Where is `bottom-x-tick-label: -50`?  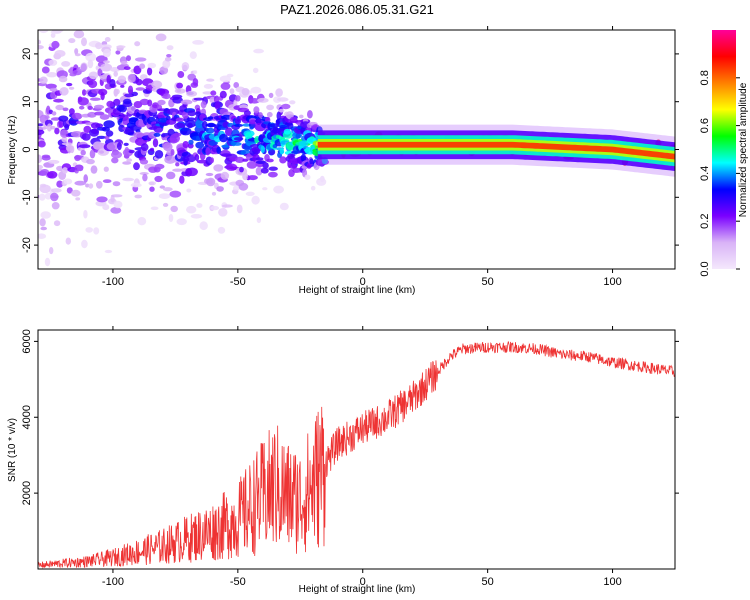 bottom-x-tick-label: -50 is located at coordinates (238, 582).